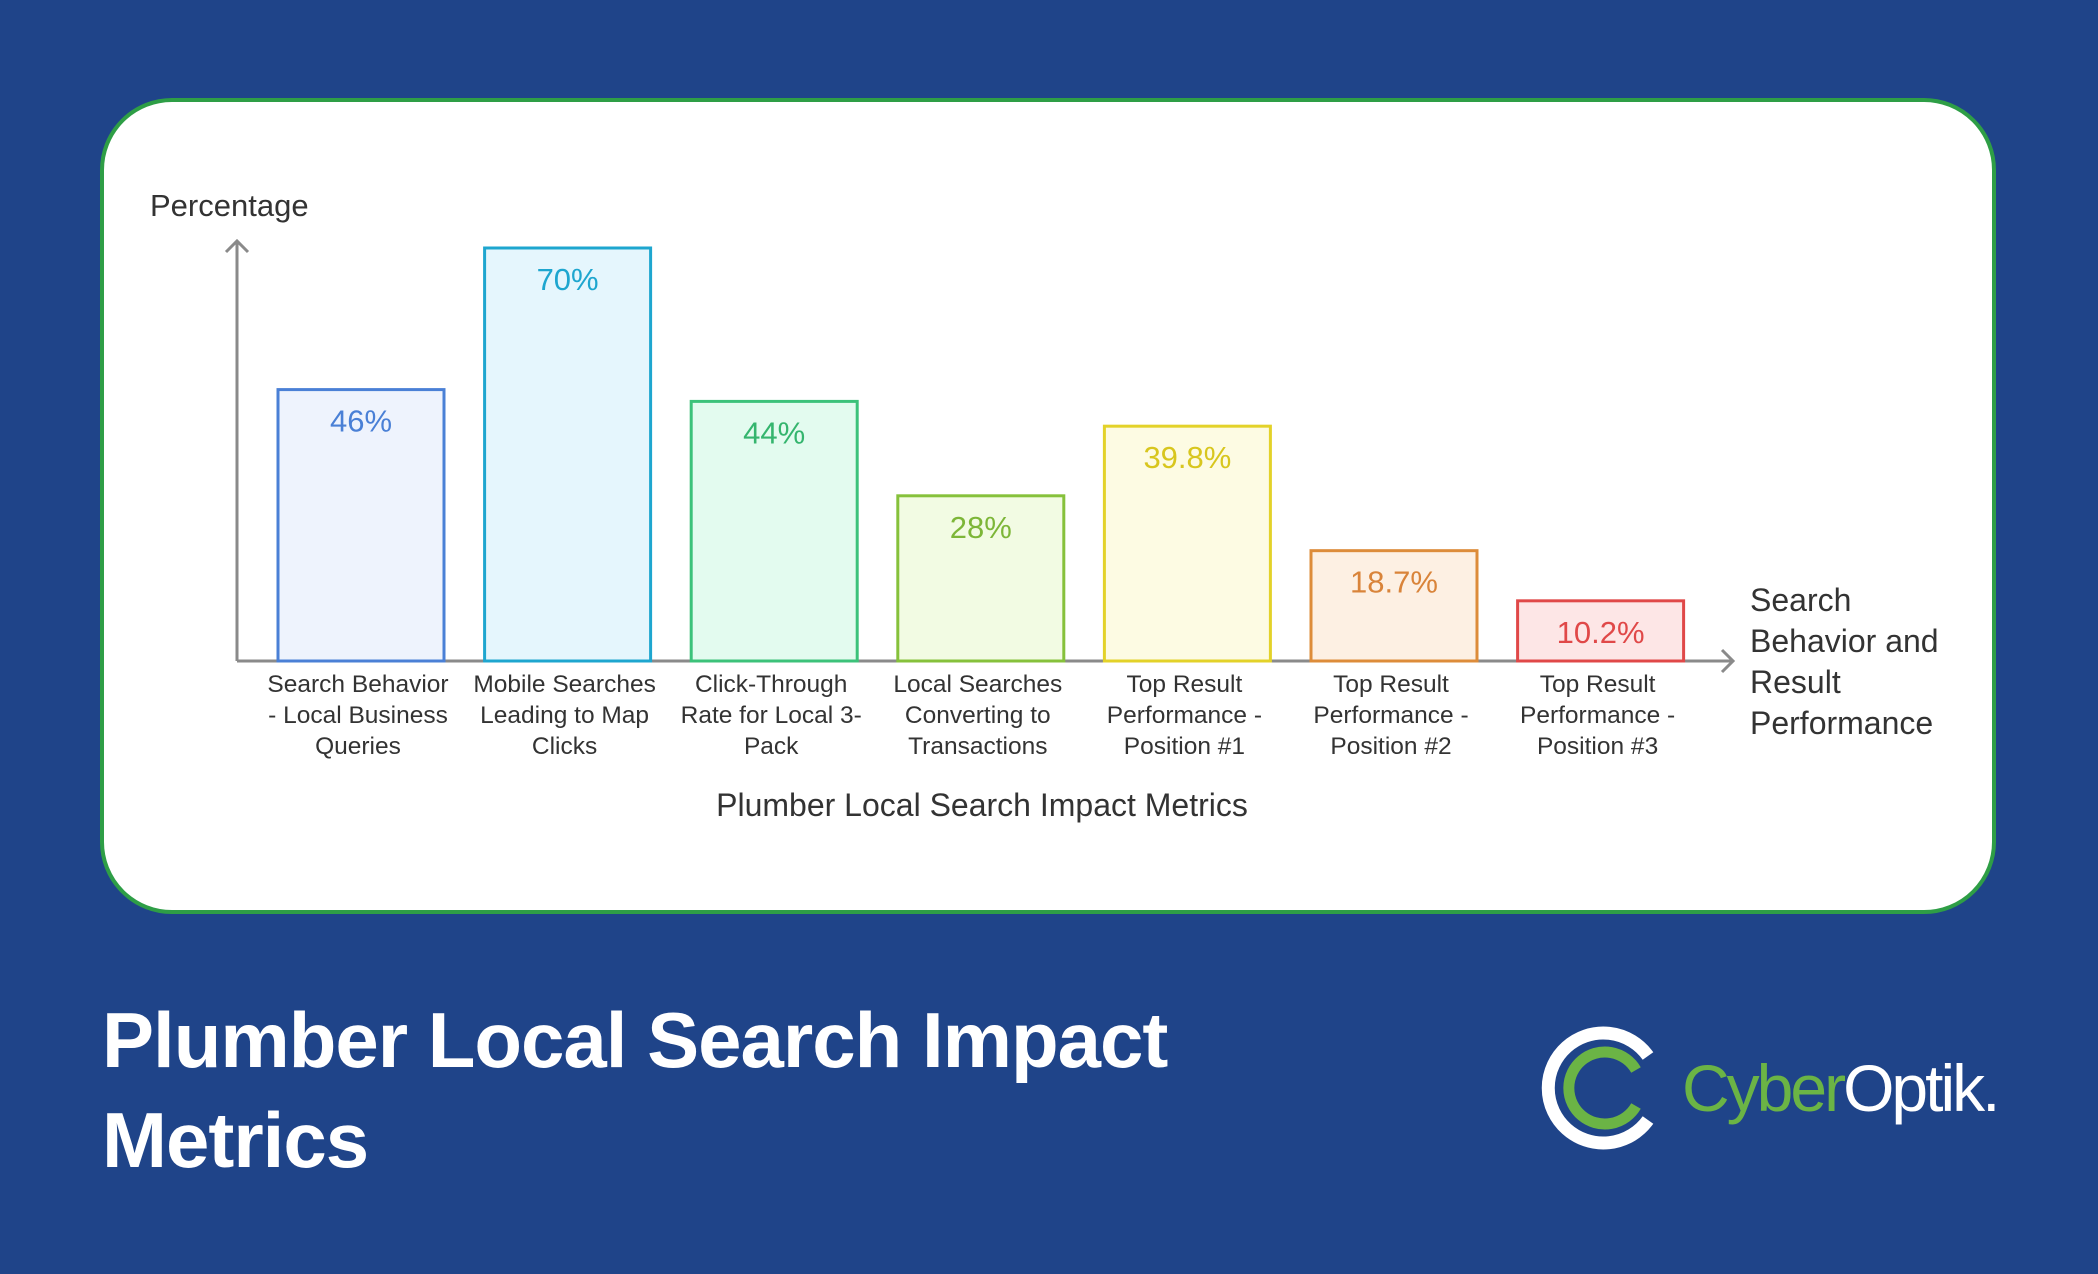 This screenshot has width=2098, height=1274. Describe the element at coordinates (1728, 661) in the screenshot. I see `x-axis-arrow` at that location.